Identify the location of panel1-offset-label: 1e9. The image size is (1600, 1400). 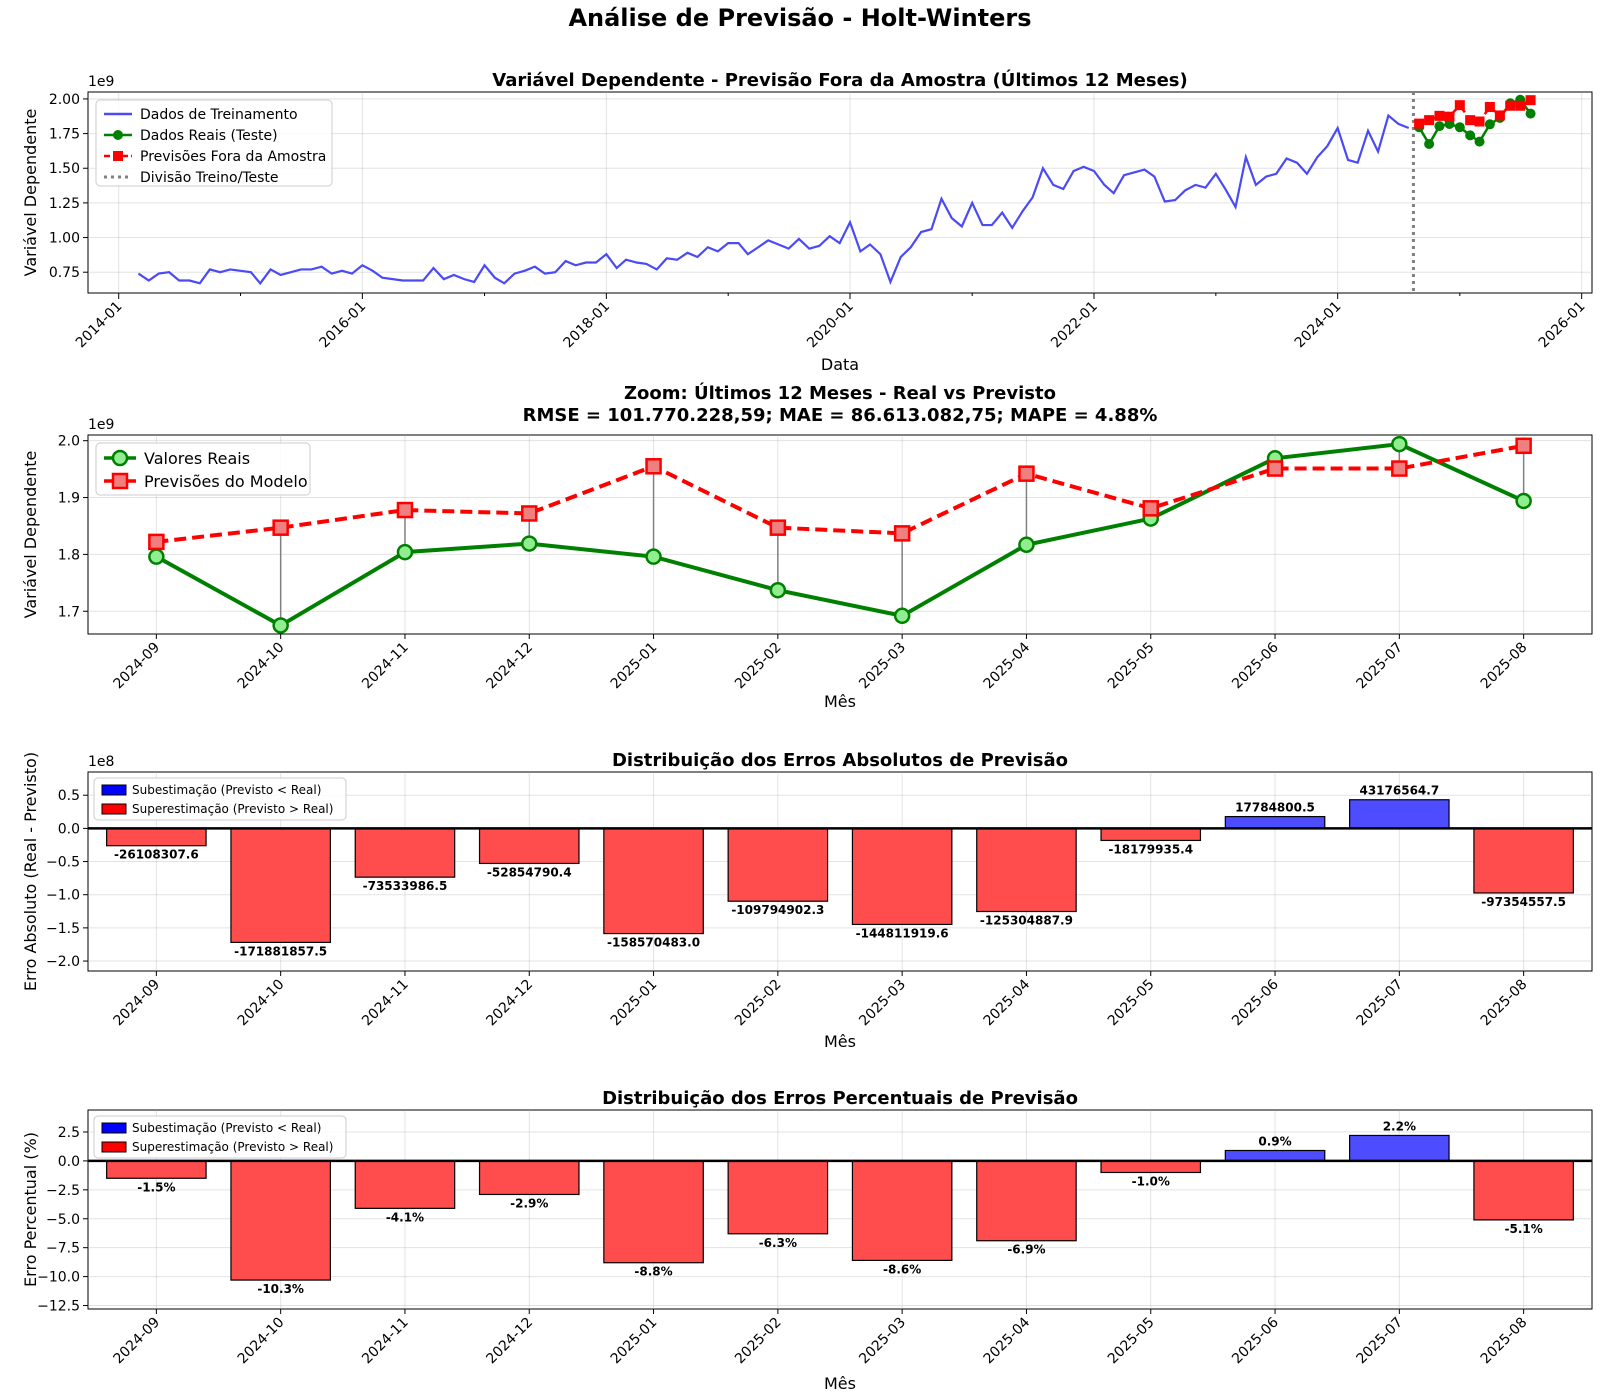
(101, 82).